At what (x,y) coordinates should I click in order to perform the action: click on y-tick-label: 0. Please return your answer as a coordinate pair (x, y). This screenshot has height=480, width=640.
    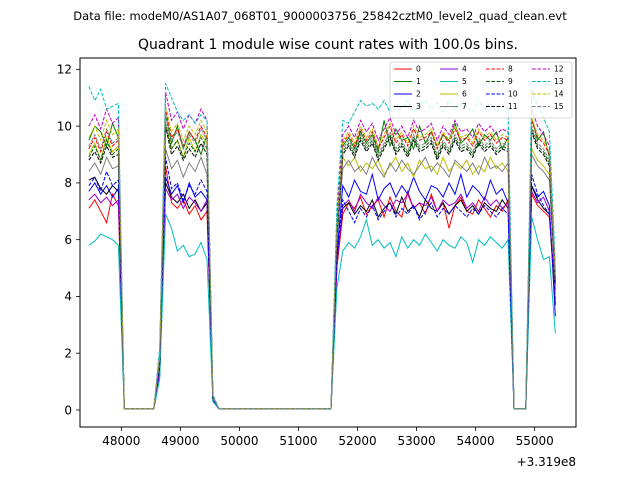
    Looking at the image, I should click on (68, 410).